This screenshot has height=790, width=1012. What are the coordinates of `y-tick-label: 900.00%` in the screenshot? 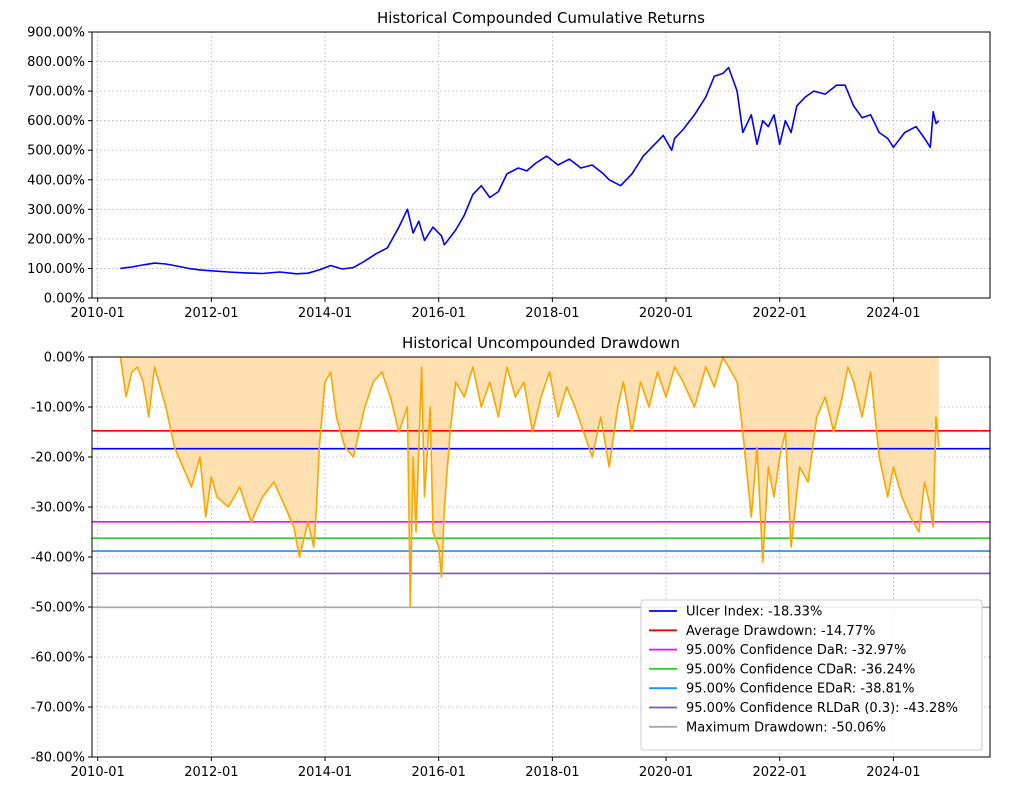 It's located at (56, 33).